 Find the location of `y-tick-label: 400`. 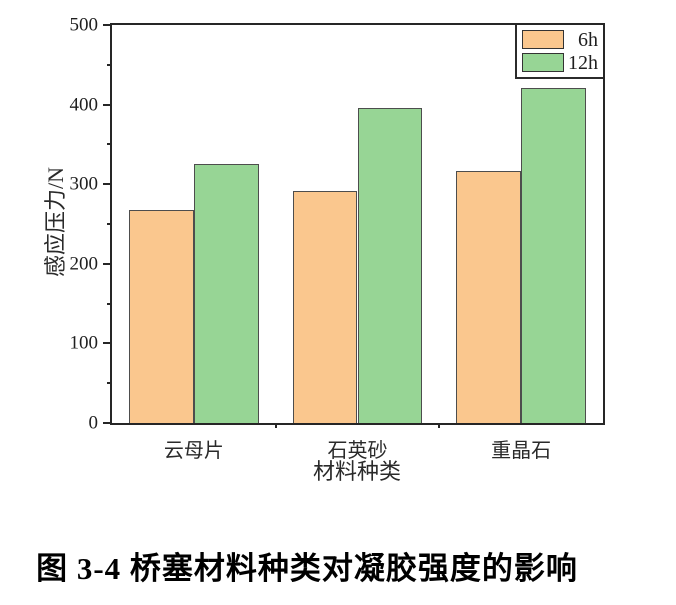

y-tick-label: 400 is located at coordinates (84, 105).